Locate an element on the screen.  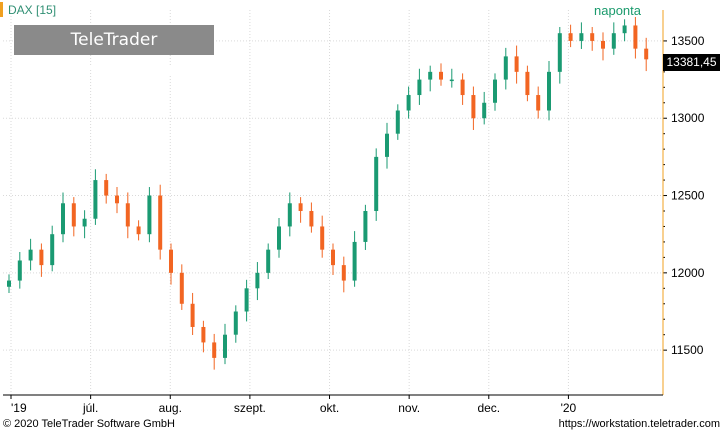
x-tick-label: '19 is located at coordinates (19, 408).